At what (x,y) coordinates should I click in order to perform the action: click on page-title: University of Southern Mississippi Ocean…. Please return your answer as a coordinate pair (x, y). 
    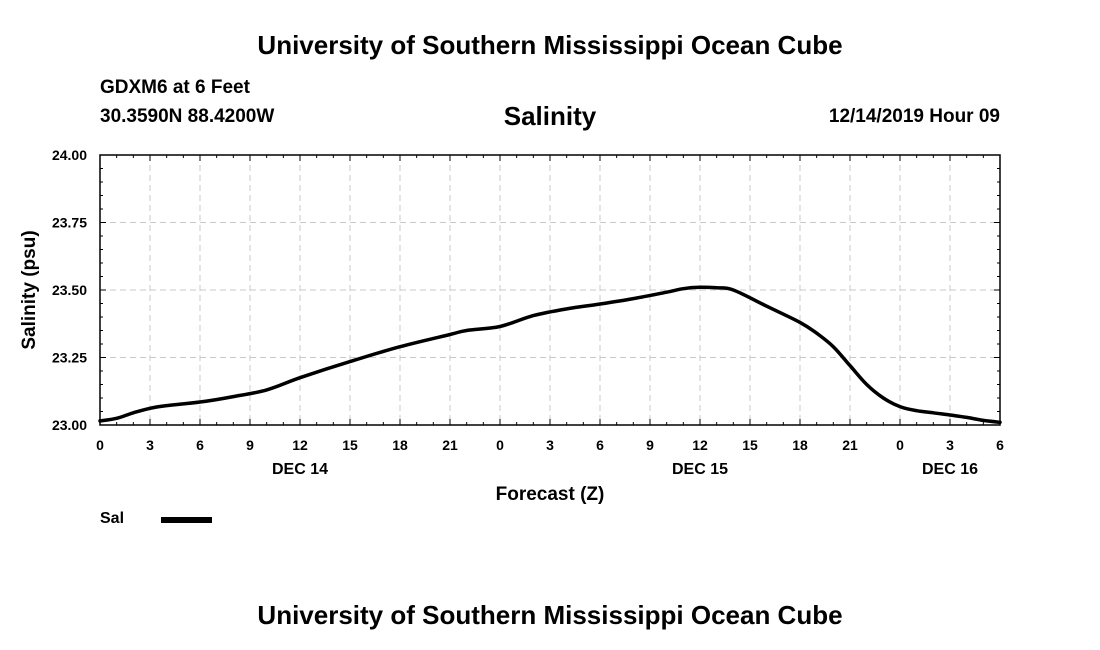
    Looking at the image, I should click on (550, 45).